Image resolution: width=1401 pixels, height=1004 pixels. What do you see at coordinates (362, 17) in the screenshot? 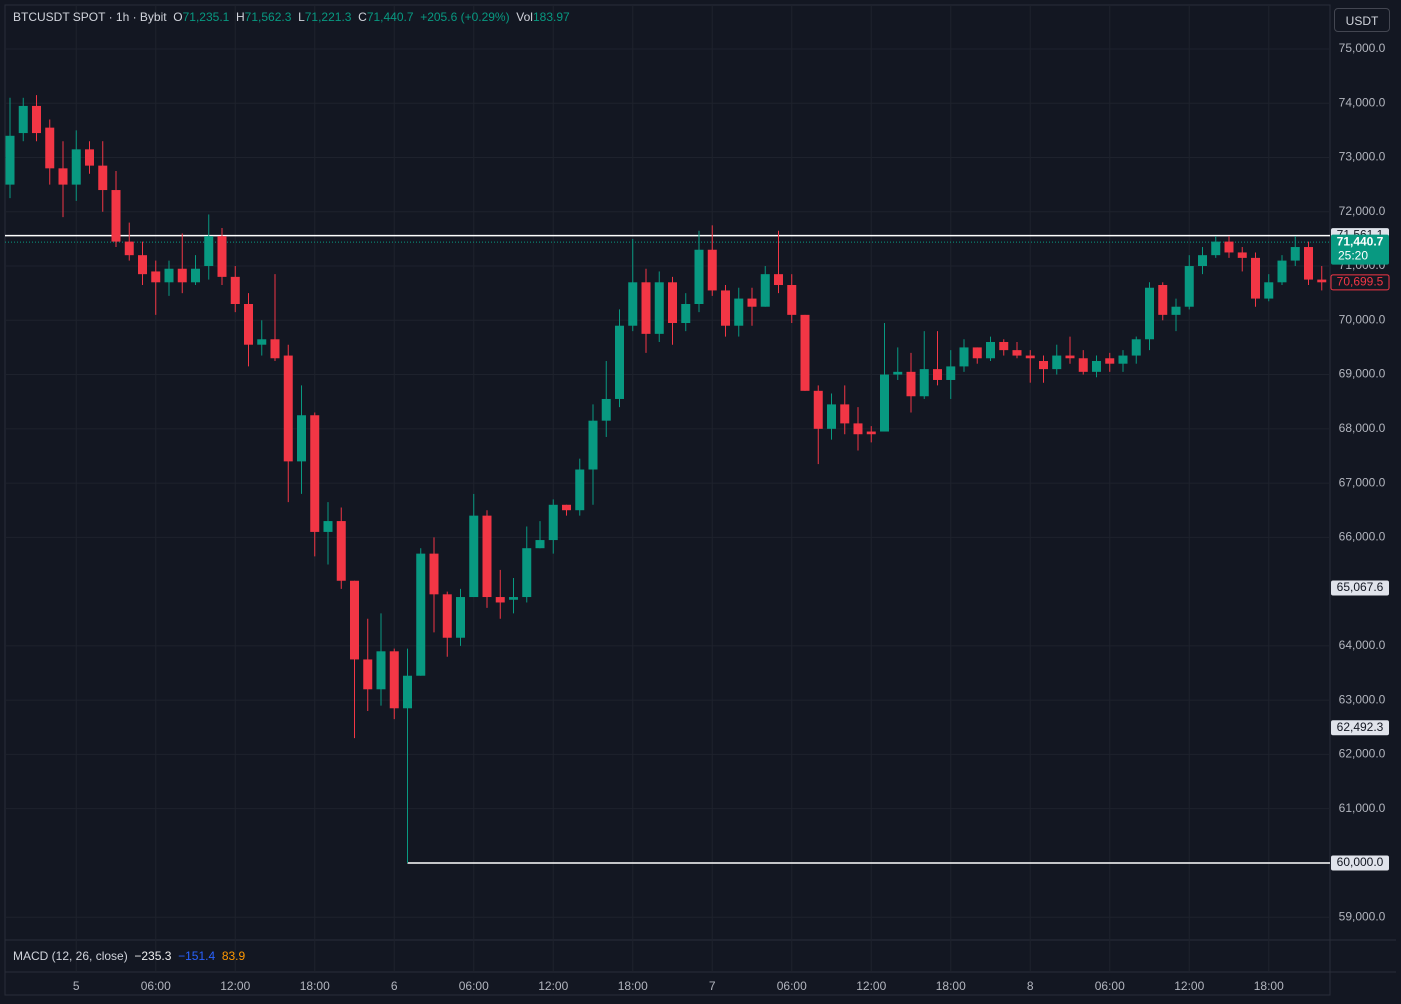
I see `label: C` at bounding box center [362, 17].